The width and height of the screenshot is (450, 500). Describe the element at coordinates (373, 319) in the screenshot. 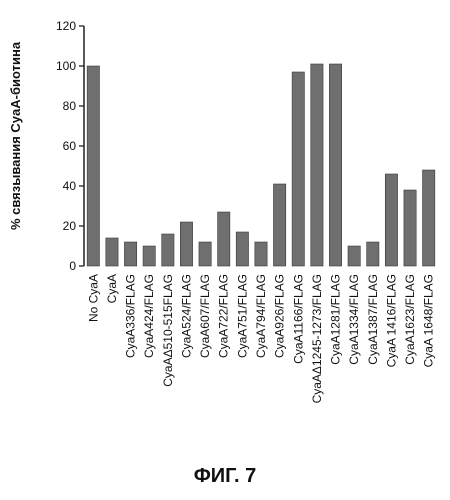

I see `x-tick-label: CyaA1387/FLAG` at that location.